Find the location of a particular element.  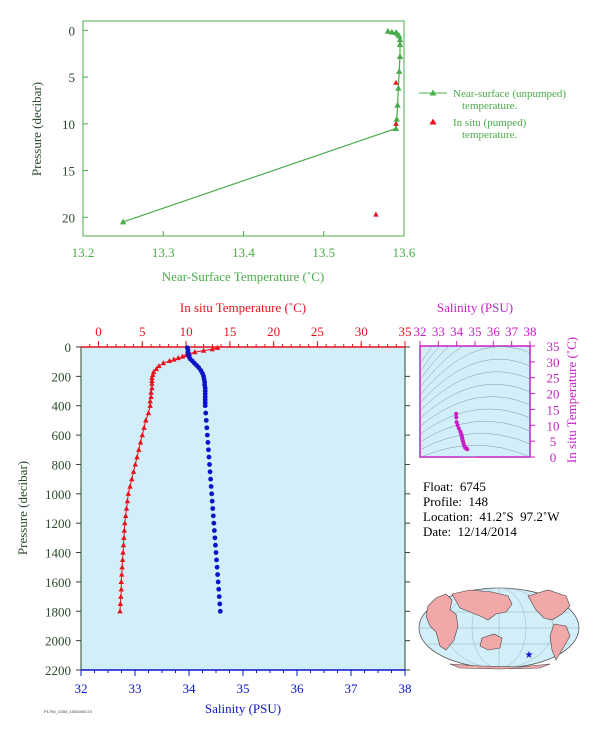

ts-x-ticks: 32 33 34 35 36 37 38 is located at coordinates (475, 335).